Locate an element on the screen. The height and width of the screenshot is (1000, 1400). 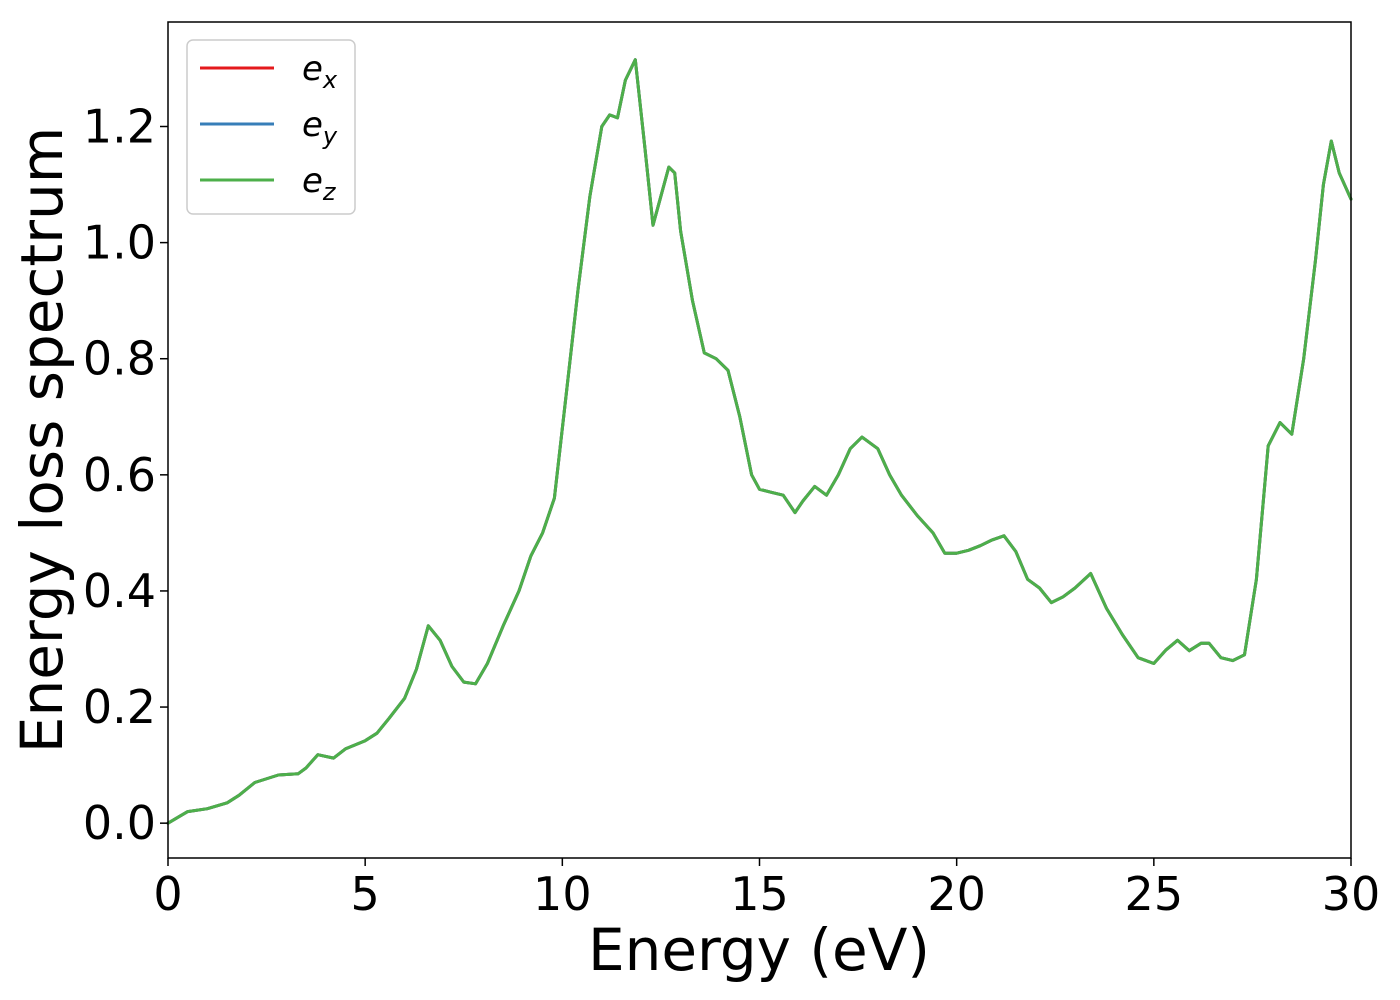
y-tick-label: 0.4 is located at coordinates (119, 591).